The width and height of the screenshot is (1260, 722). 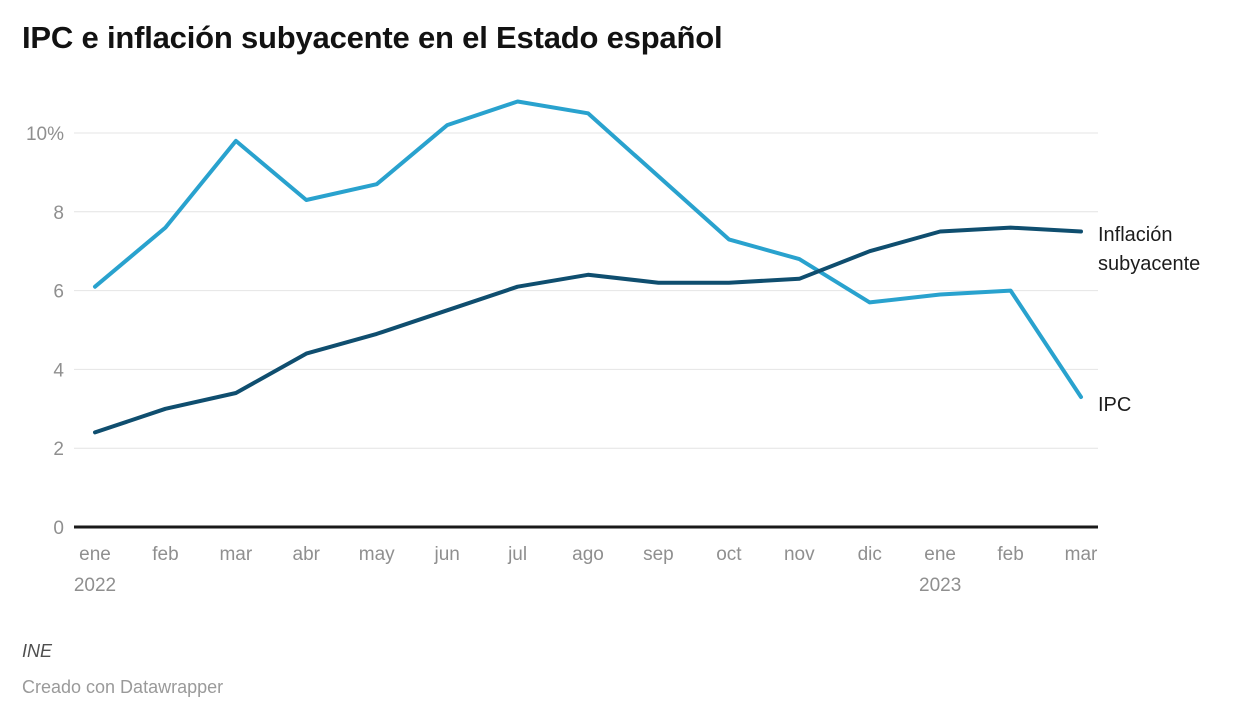 I want to click on x-tick-label: ago, so click(x=588, y=554).